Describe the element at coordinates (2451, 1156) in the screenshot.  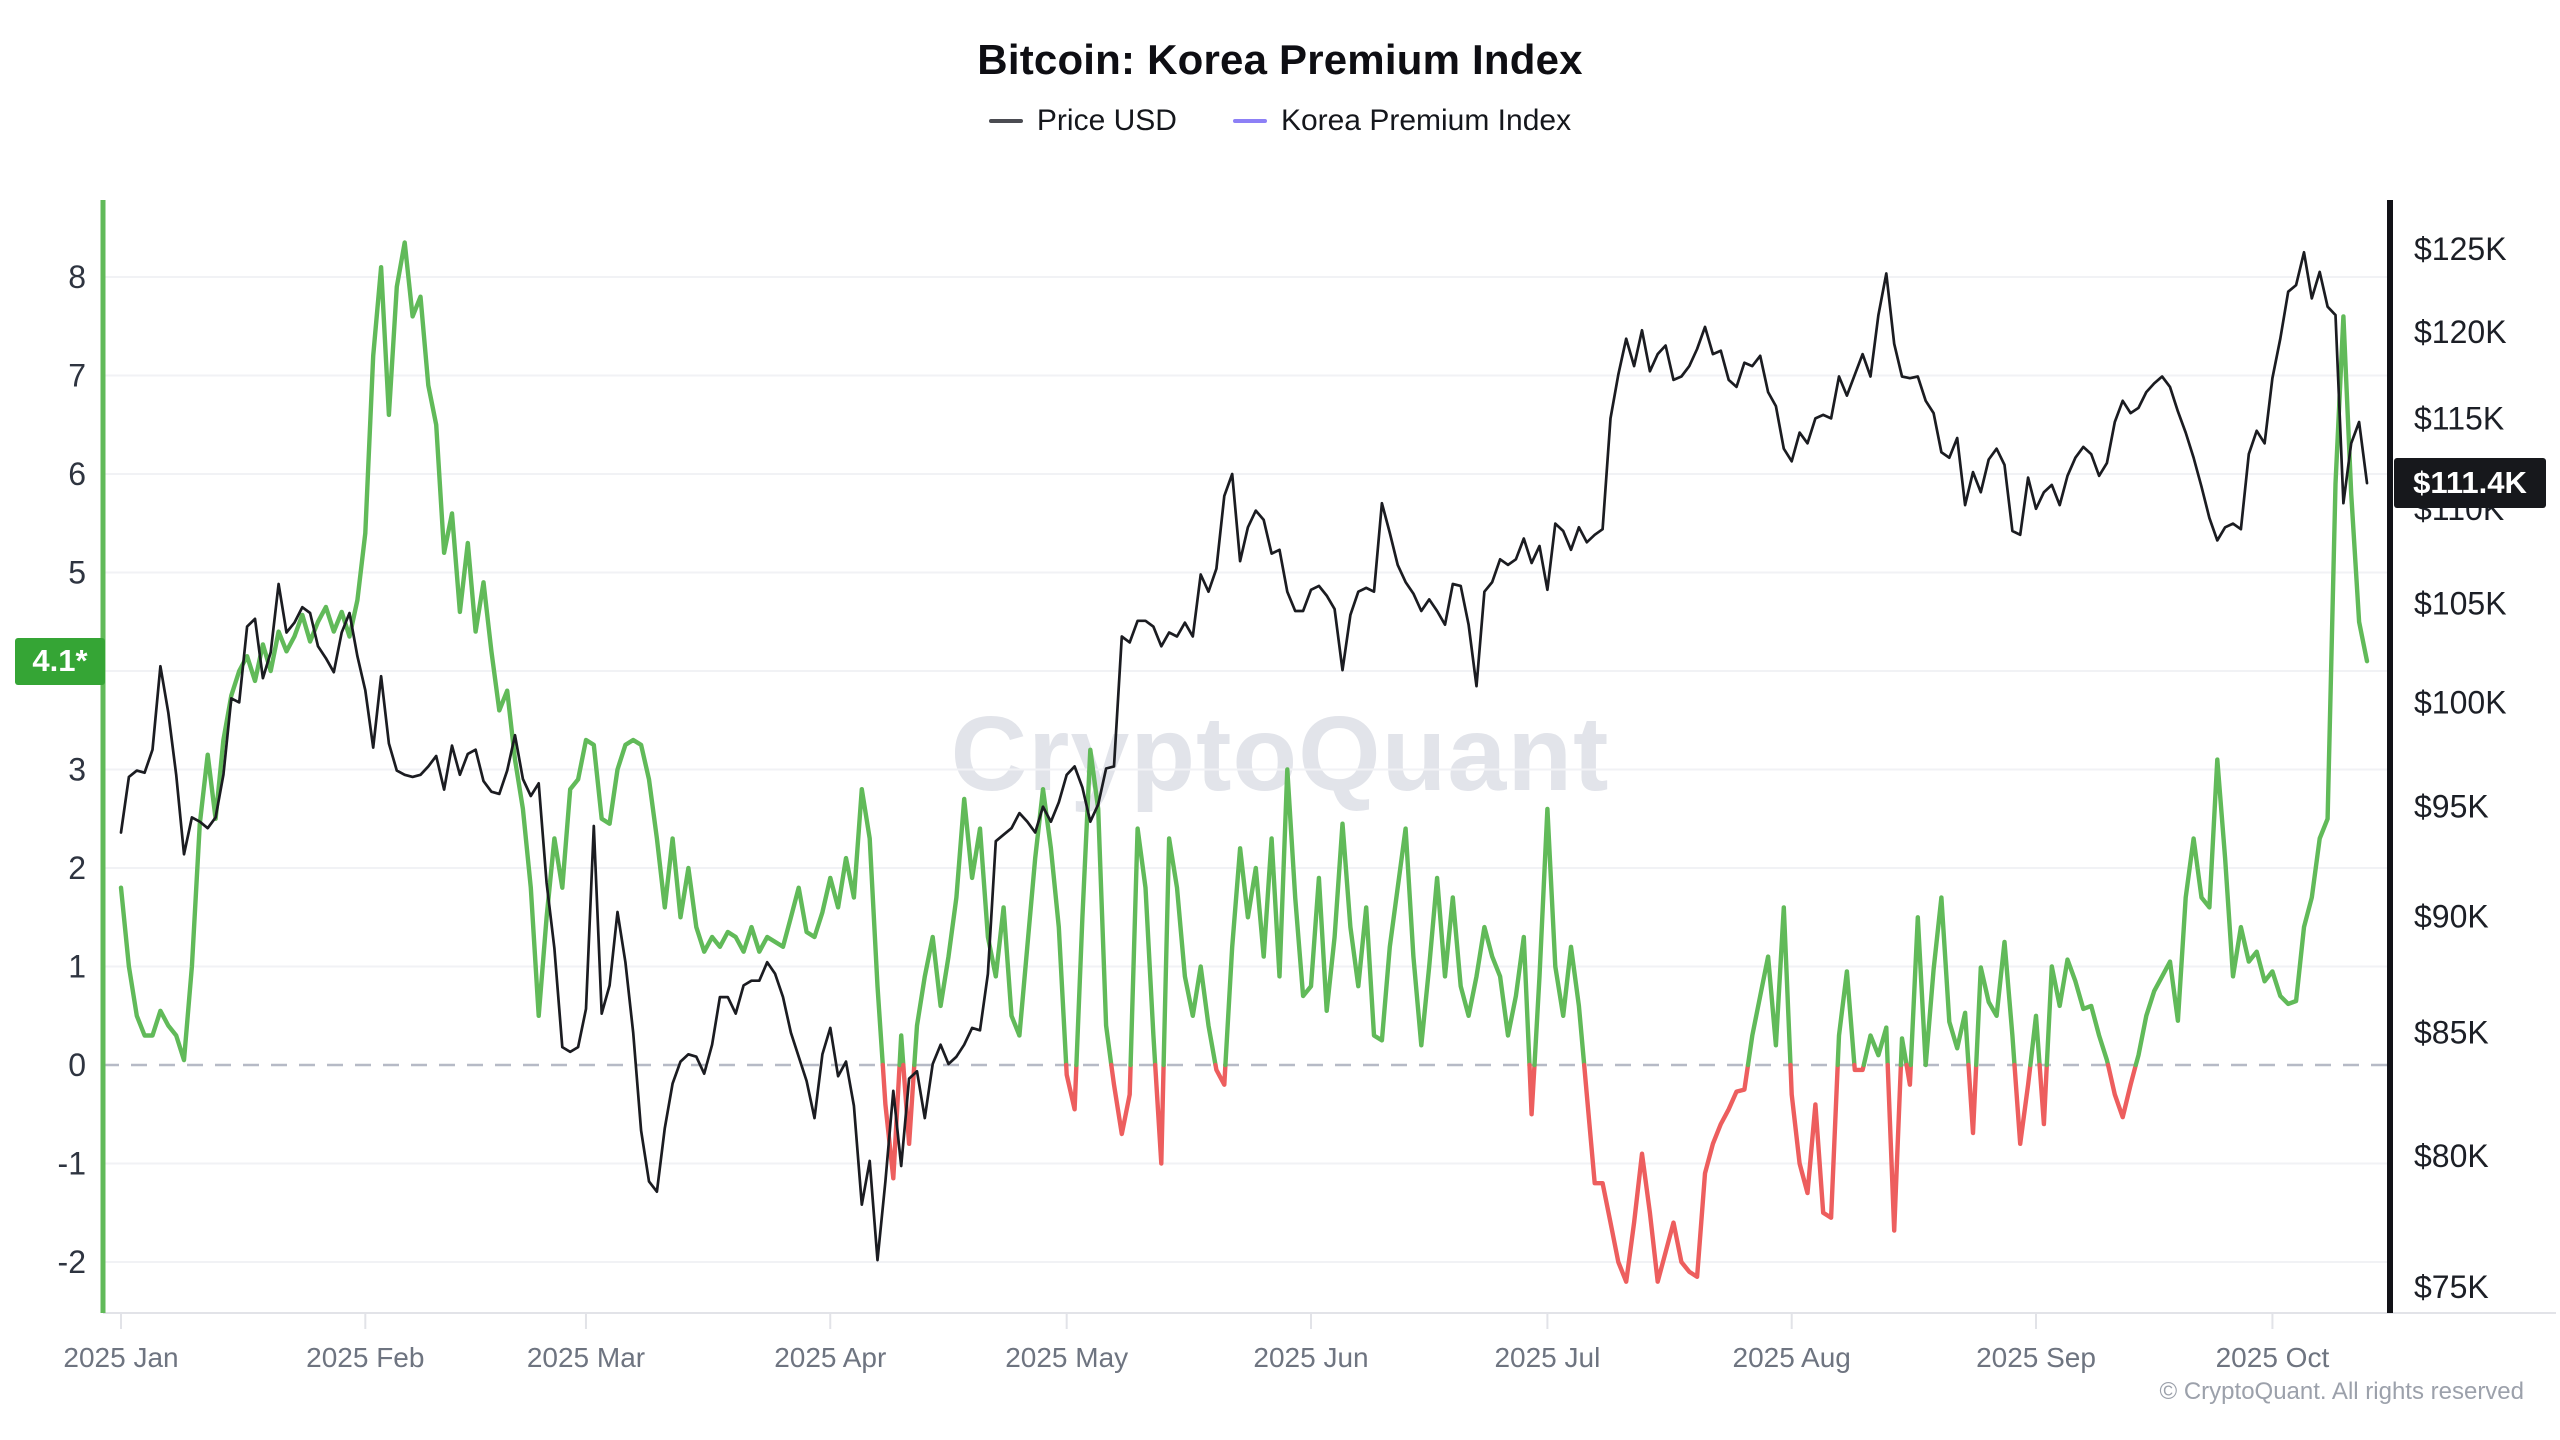
I see `right-axis-tick-label: $80K` at that location.